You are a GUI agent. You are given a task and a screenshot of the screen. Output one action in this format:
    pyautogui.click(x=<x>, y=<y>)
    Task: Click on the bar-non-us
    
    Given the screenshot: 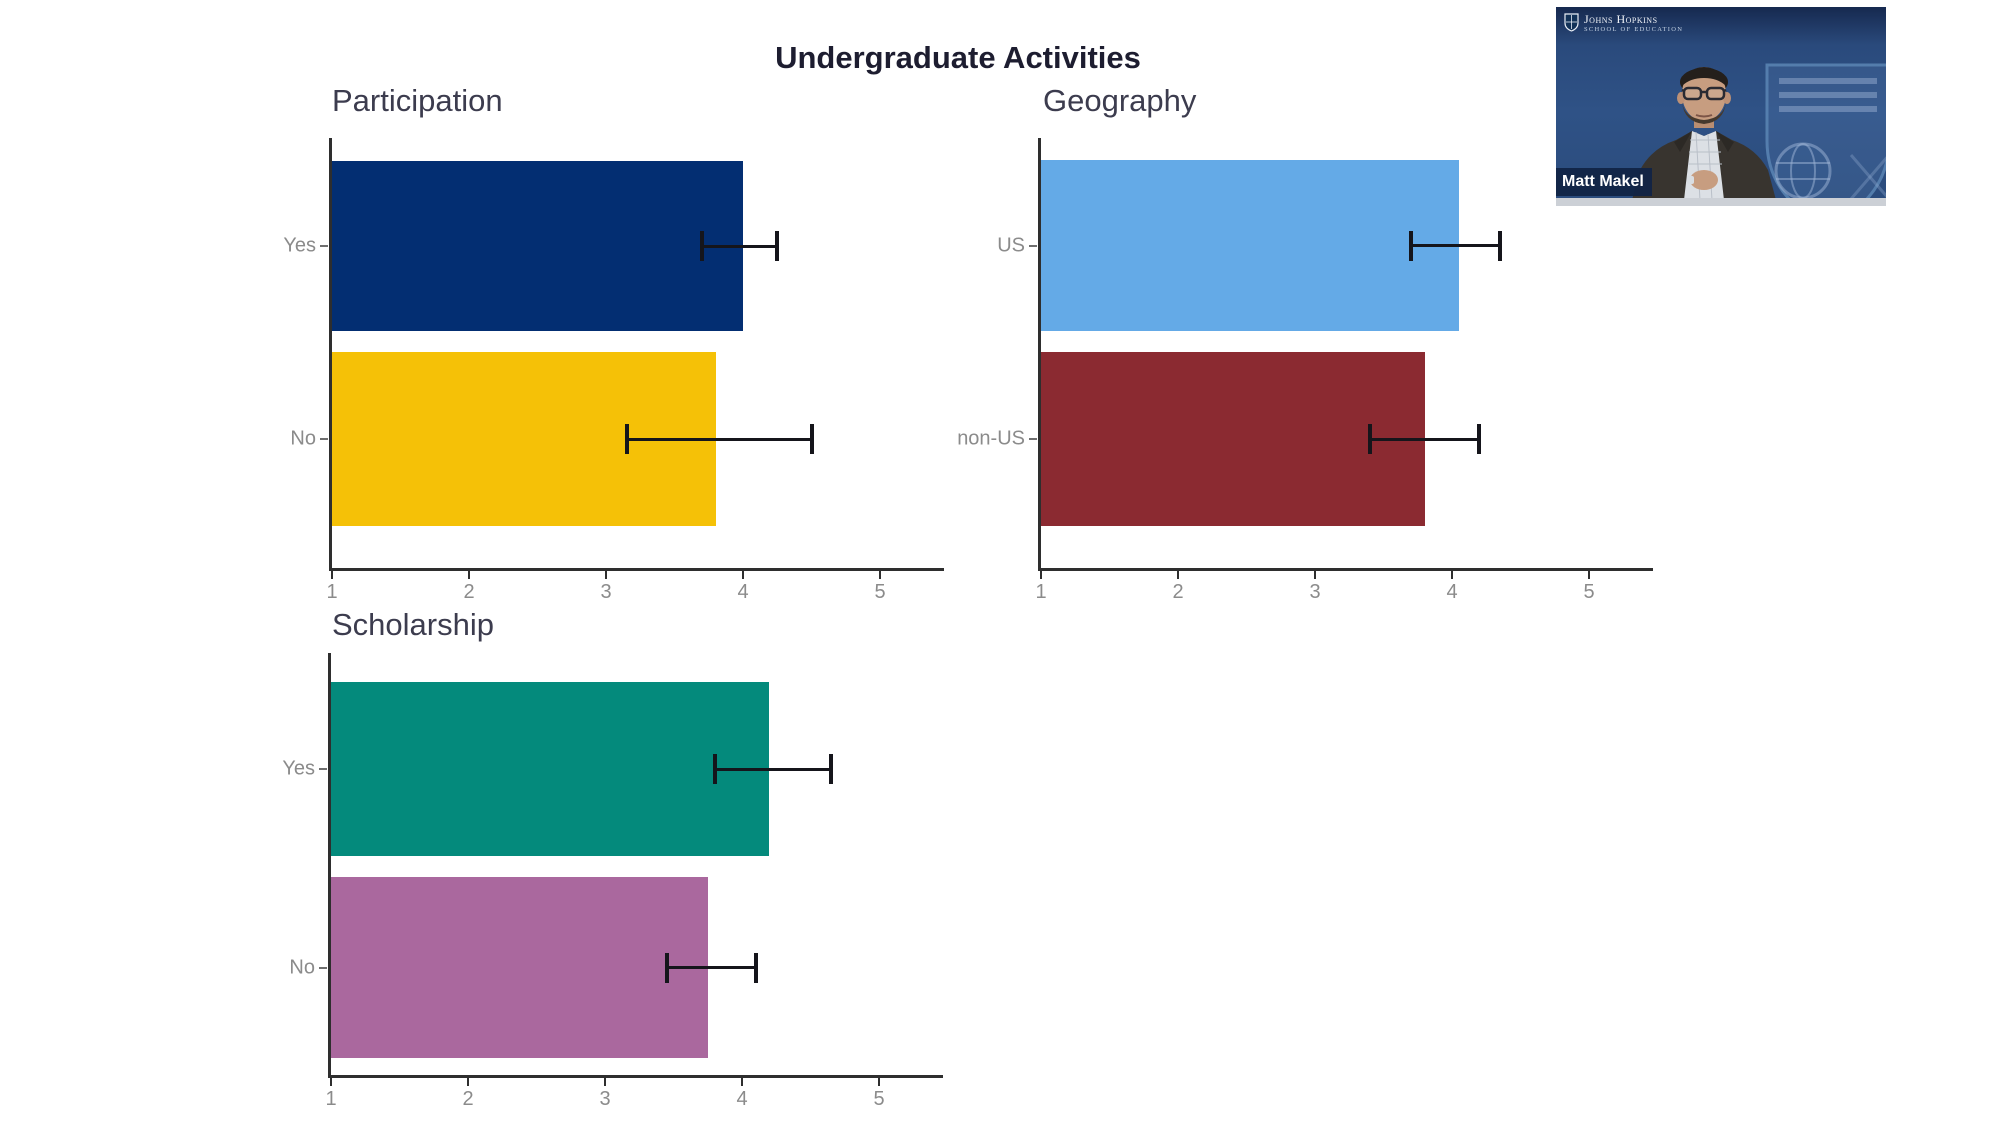 What is the action you would take?
    pyautogui.click(x=1233, y=439)
    